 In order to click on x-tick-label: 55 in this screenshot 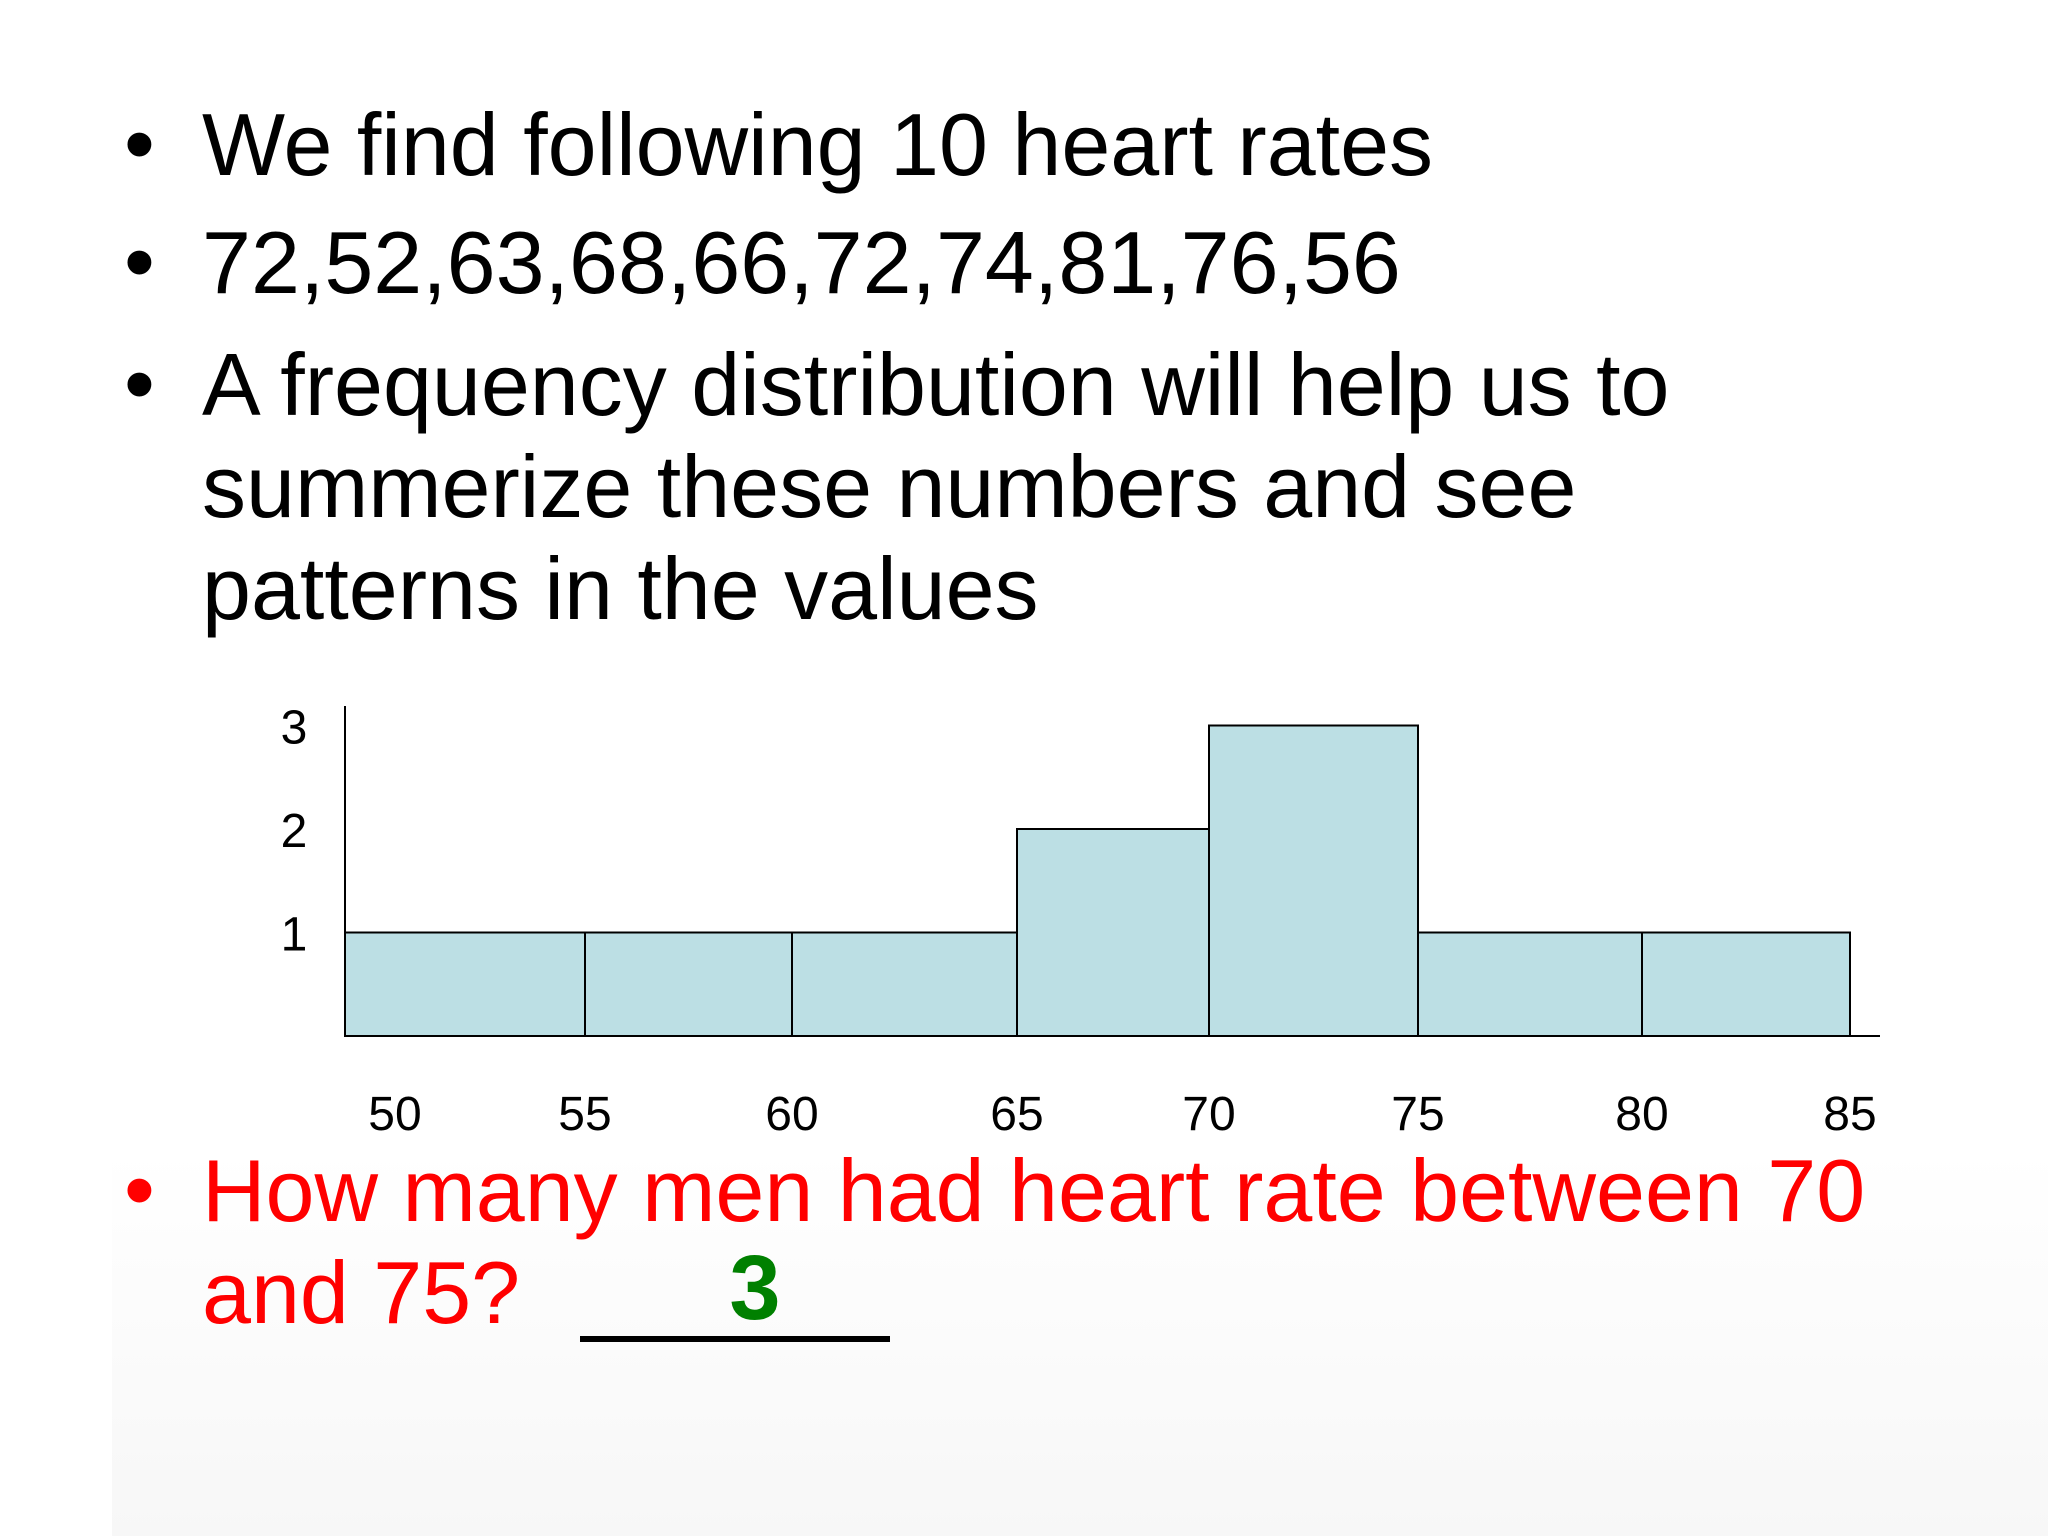, I will do `click(584, 1114)`.